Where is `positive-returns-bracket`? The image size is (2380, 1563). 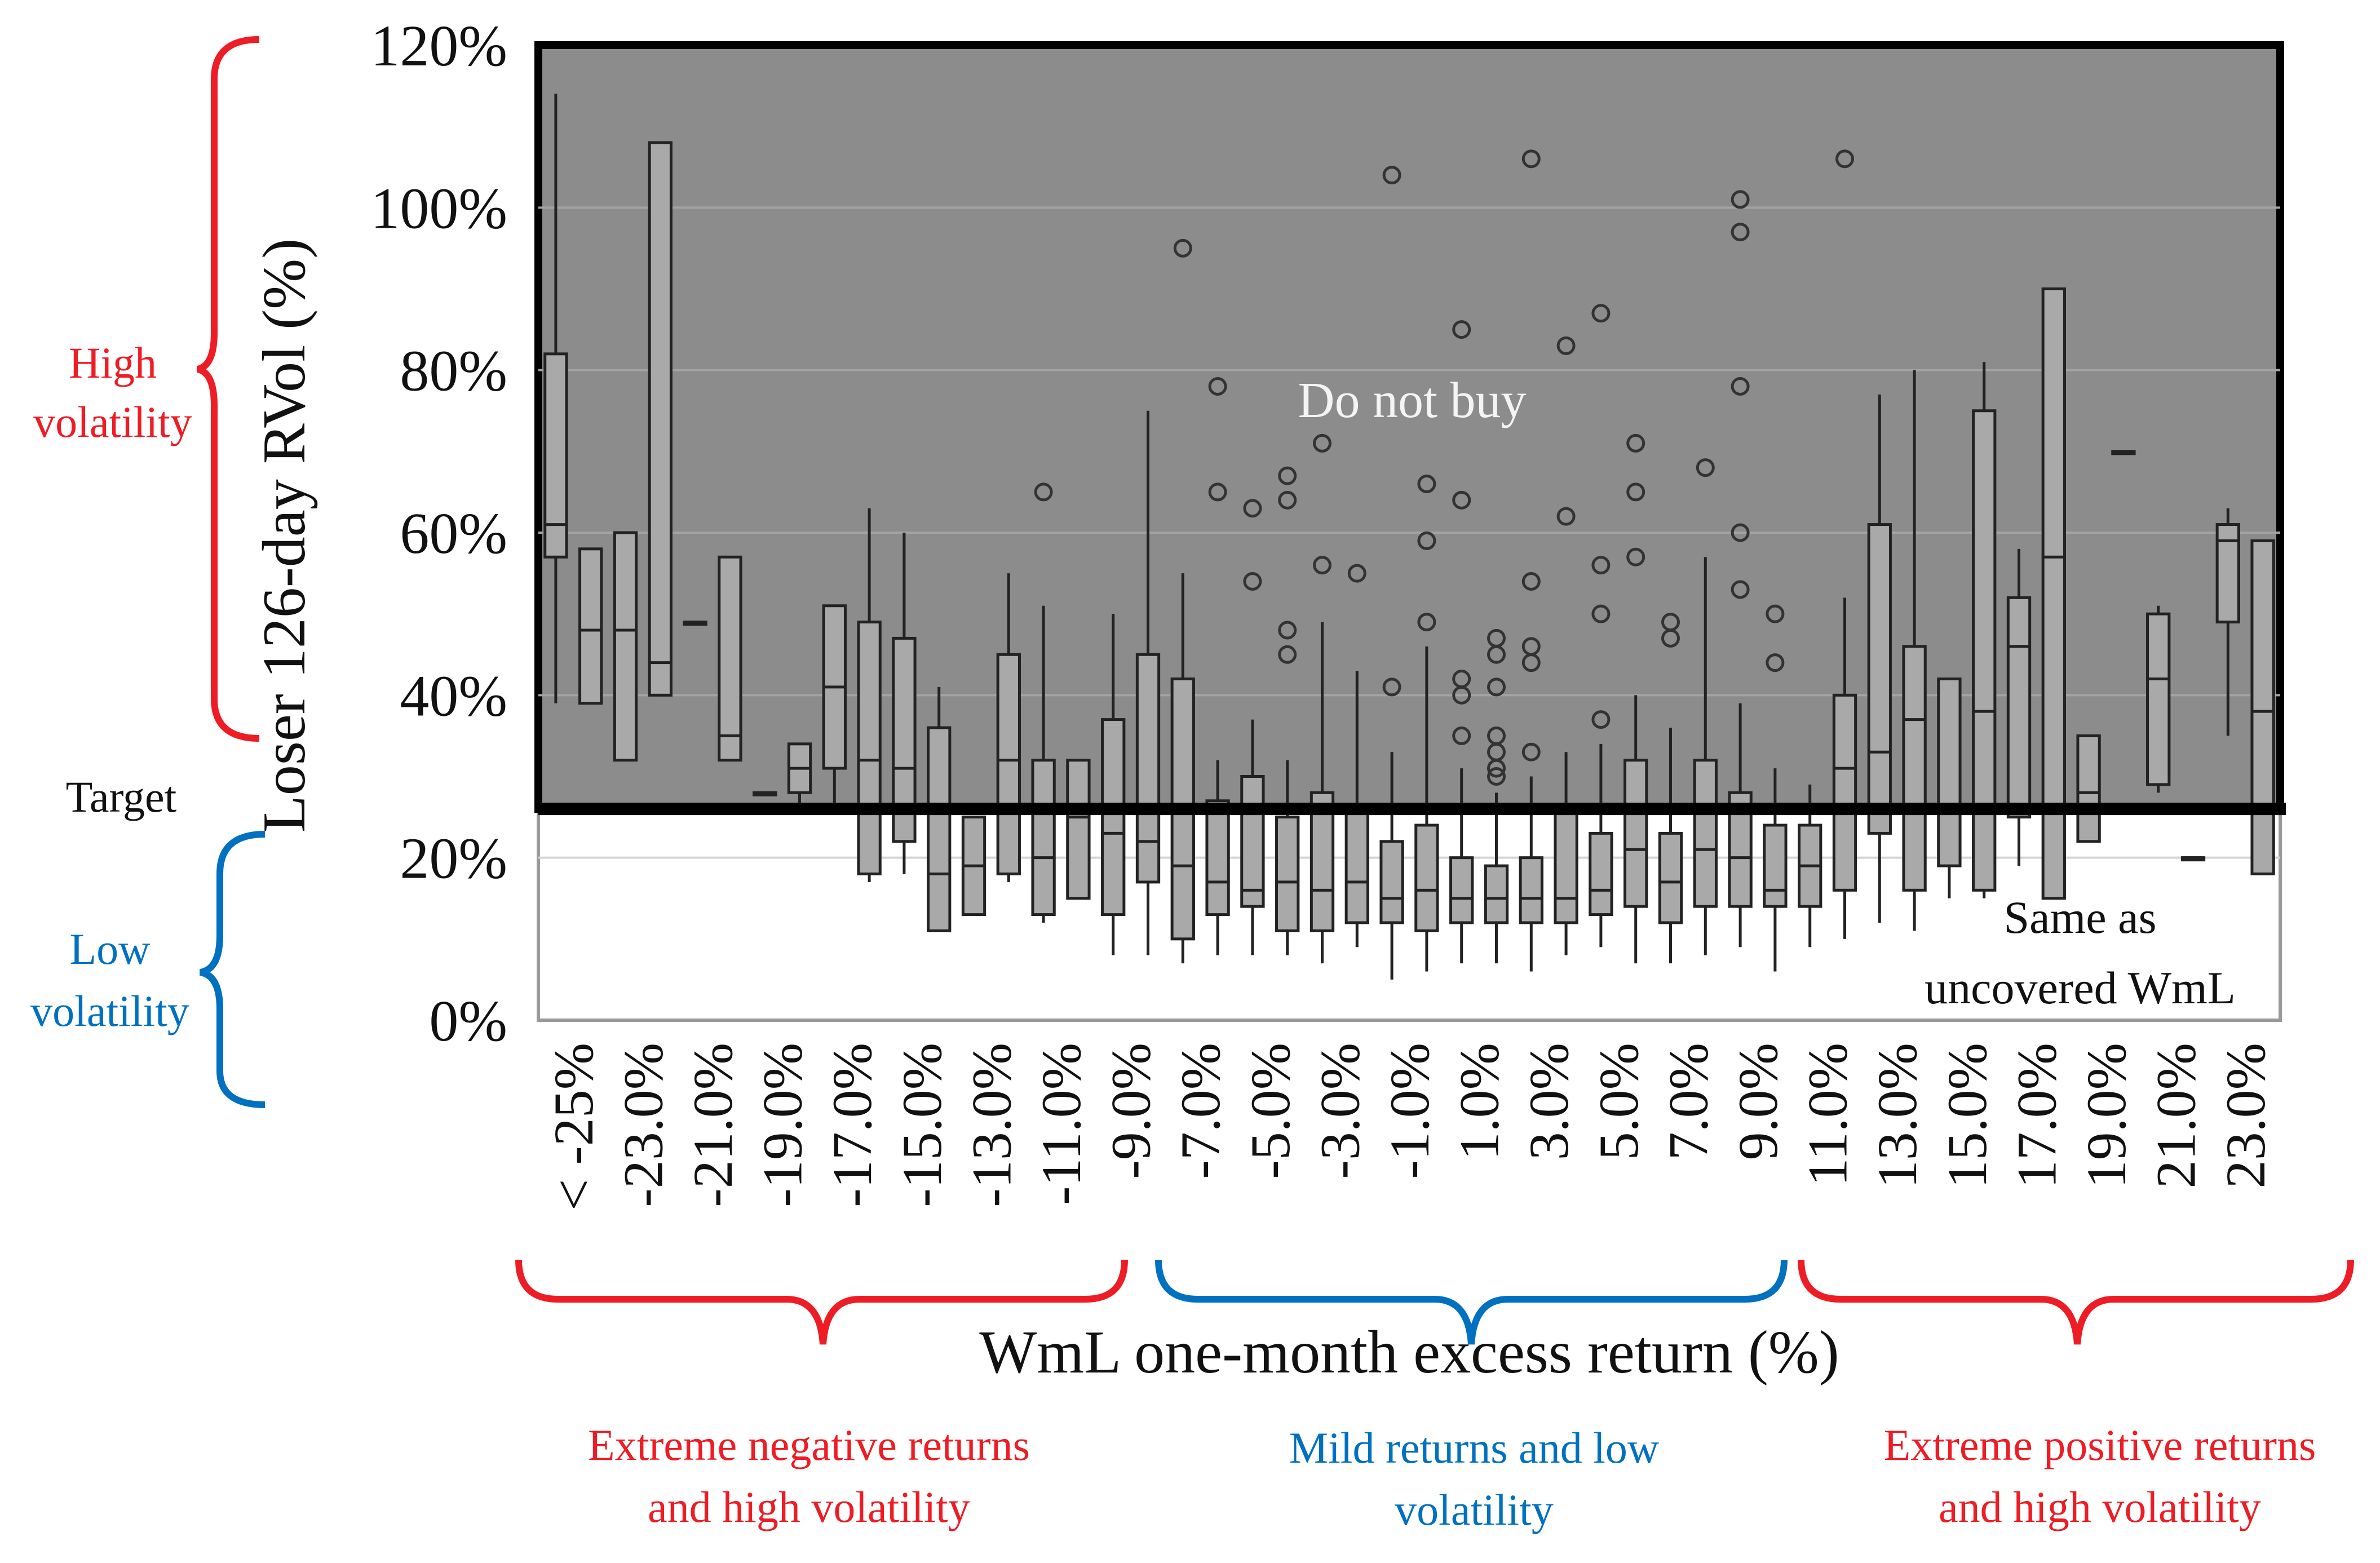
positive-returns-bracket is located at coordinates (2076, 1302).